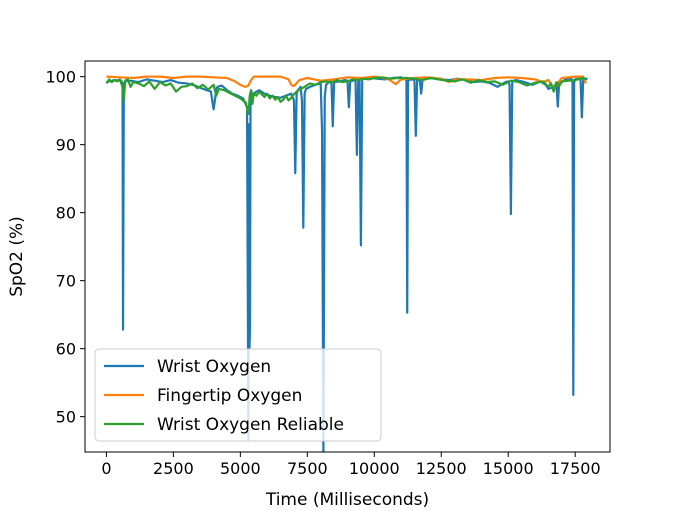 The width and height of the screenshot is (676, 511). Describe the element at coordinates (250, 425) in the screenshot. I see `legend-label: Wrist Oxygen Reliable` at that location.